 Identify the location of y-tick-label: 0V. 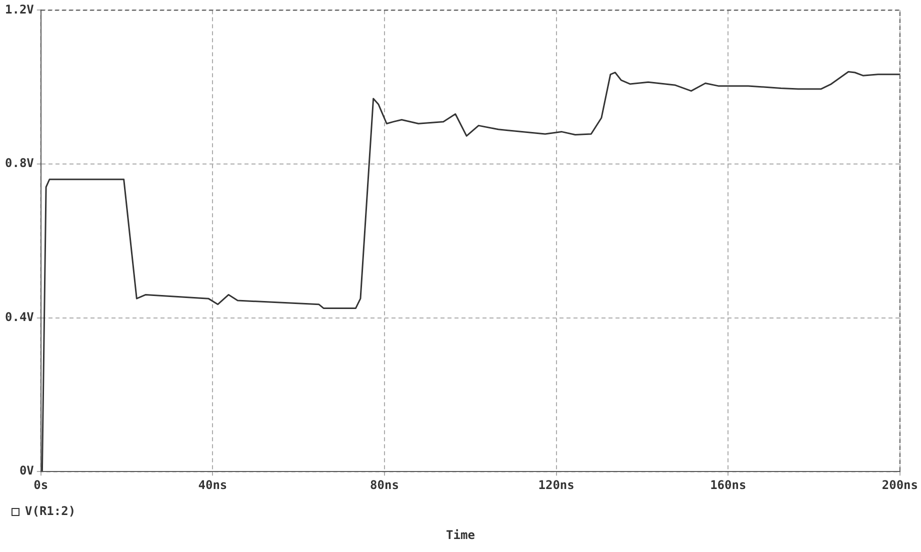
(26, 471).